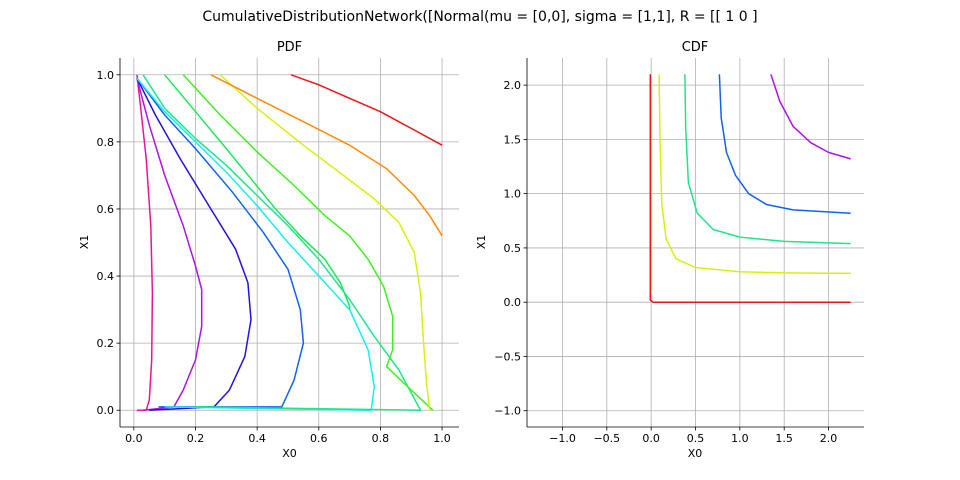 This screenshot has width=960, height=480. I want to click on cdf-x-ticks: −1.0 −0.5 0.0 0.5 1.0 1.5 2.0, so click(693, 436).